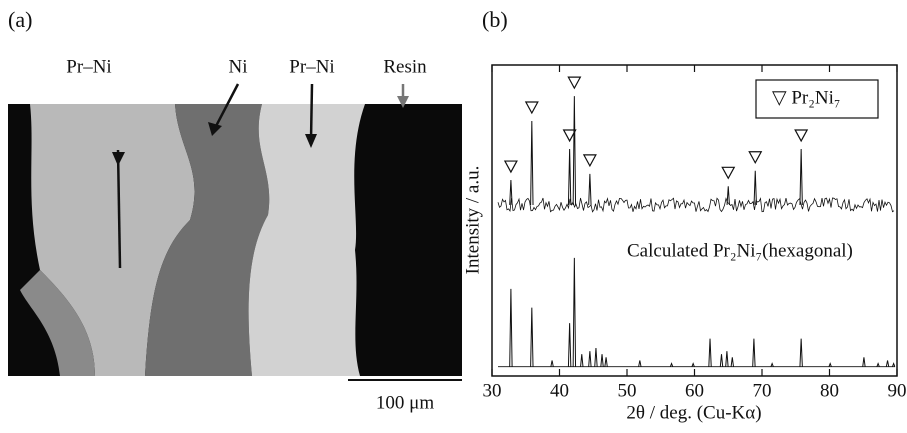 This screenshot has height=433, width=907. I want to click on arrow, so click(119, 209).